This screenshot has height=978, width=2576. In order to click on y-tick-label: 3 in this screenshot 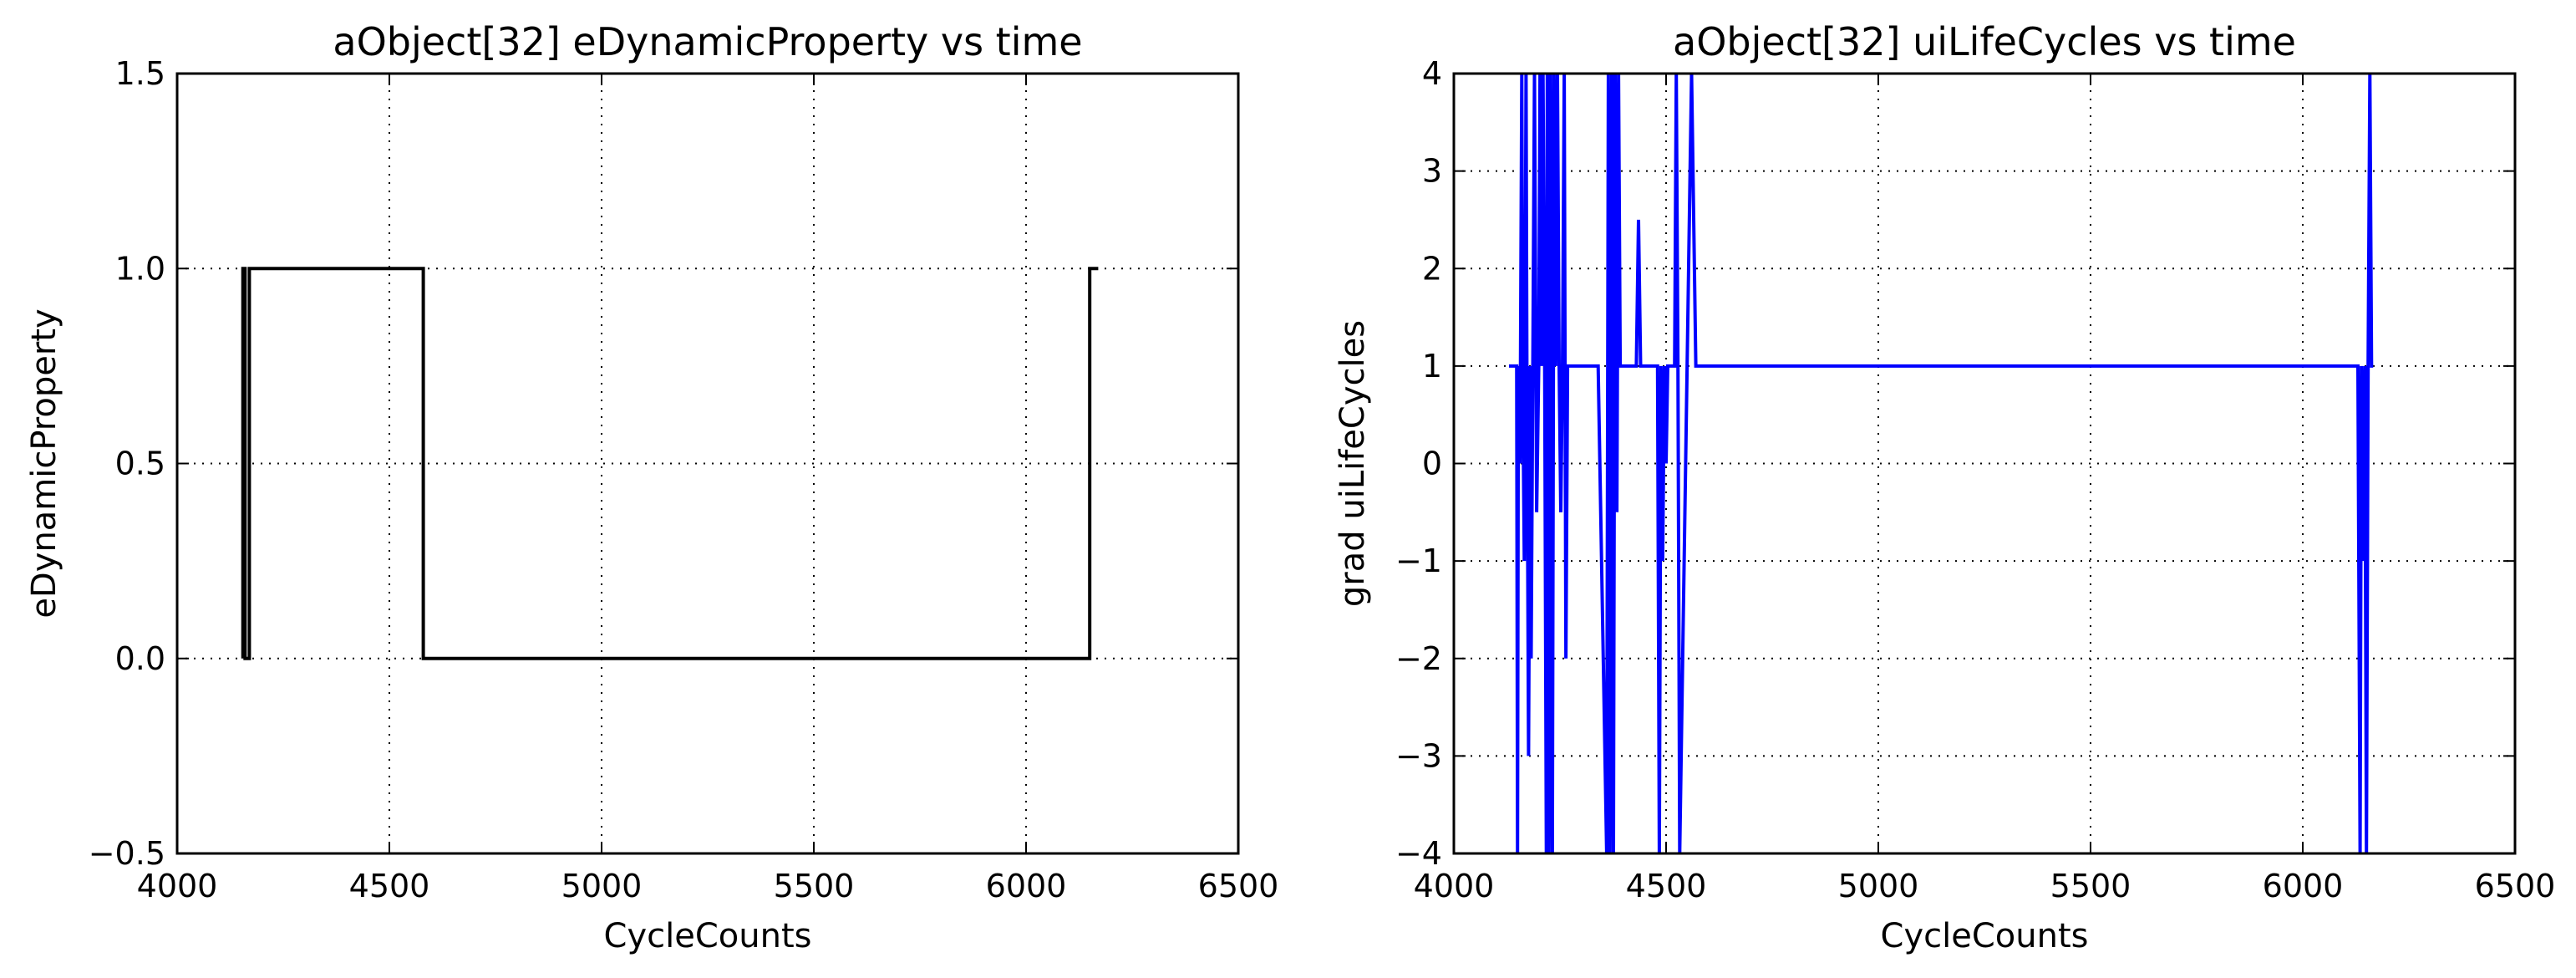, I will do `click(1432, 171)`.